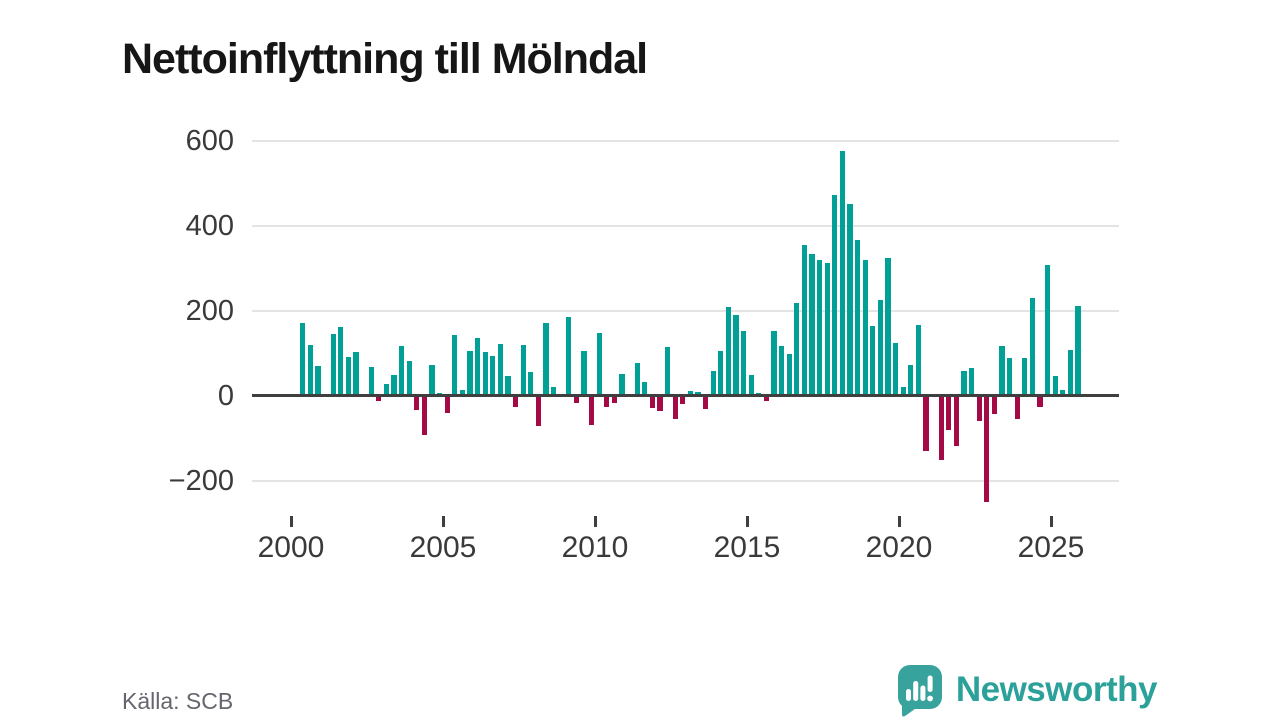 The width and height of the screenshot is (1280, 722). I want to click on y-axis-label: 200, so click(209, 311).